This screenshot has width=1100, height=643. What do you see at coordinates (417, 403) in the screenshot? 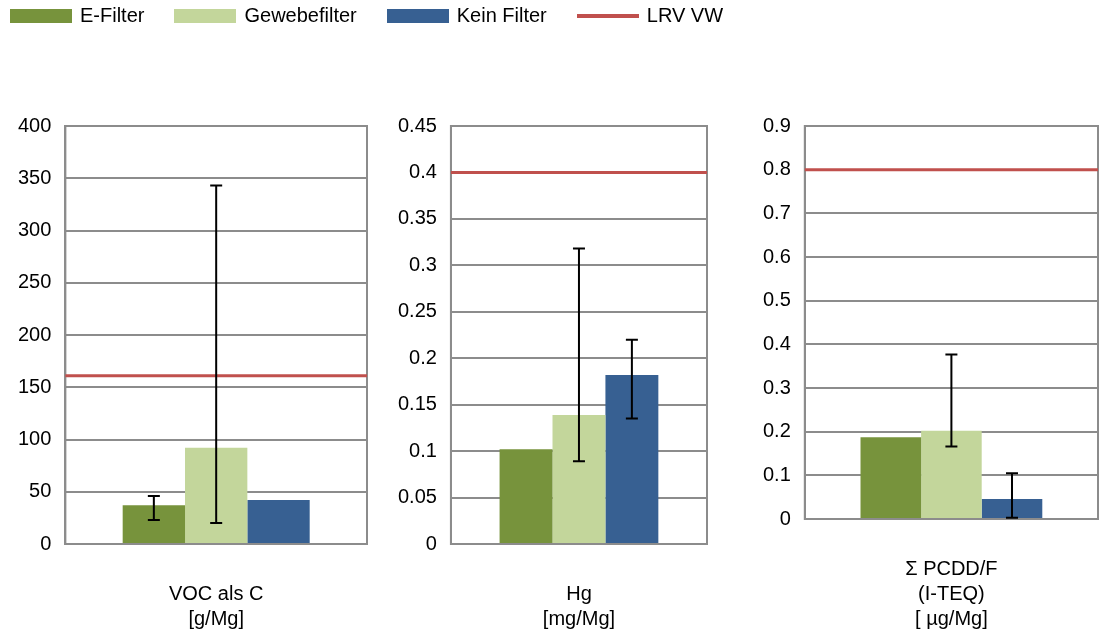
I see `y-tick-label: 0.15` at bounding box center [417, 403].